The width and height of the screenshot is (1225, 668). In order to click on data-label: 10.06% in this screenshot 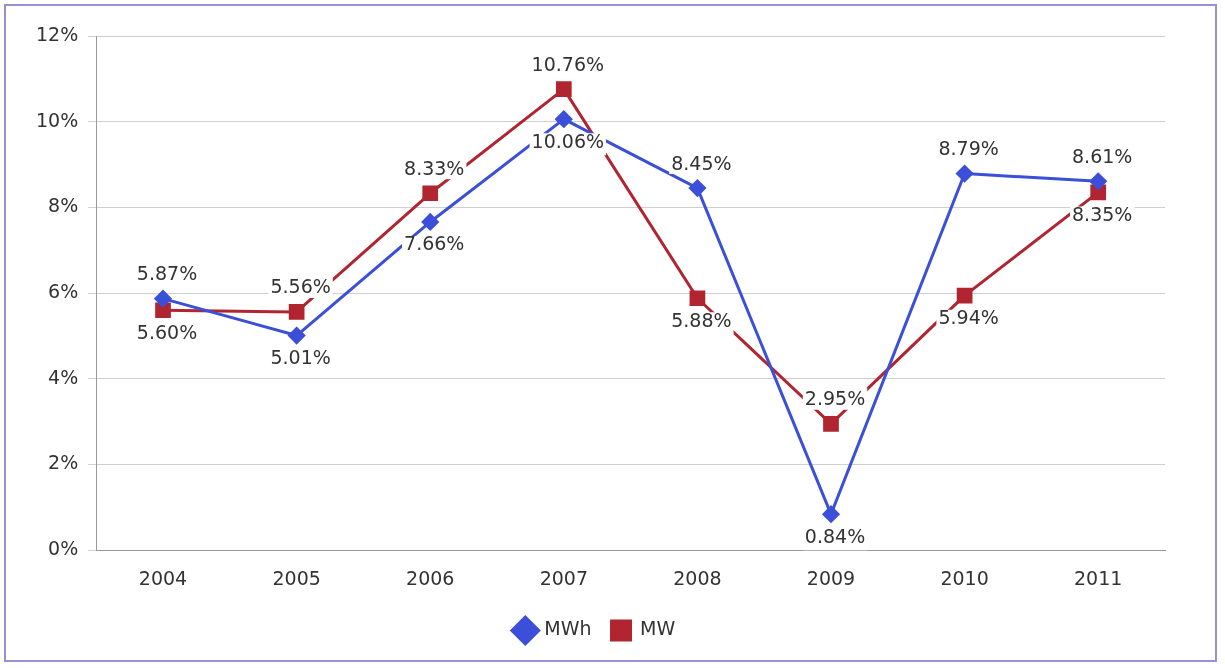, I will do `click(568, 140)`.